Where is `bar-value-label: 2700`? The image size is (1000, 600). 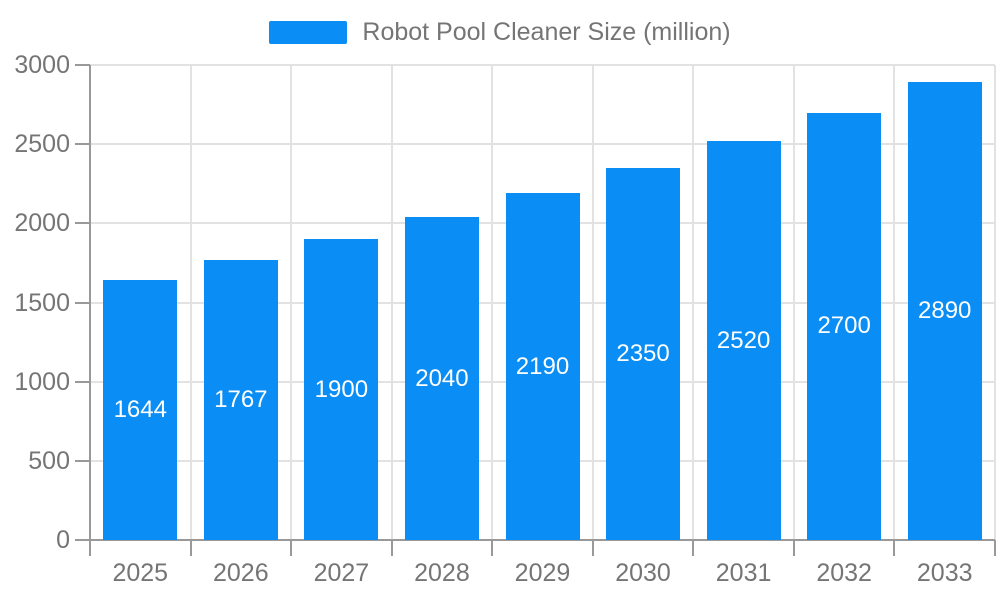
bar-value-label: 2700 is located at coordinates (844, 326).